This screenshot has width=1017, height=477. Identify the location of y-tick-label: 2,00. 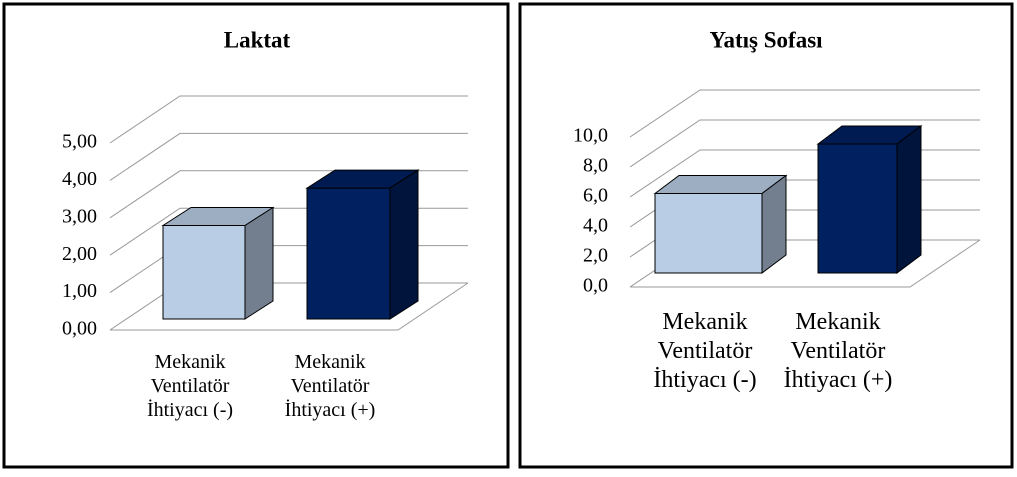
(79, 254).